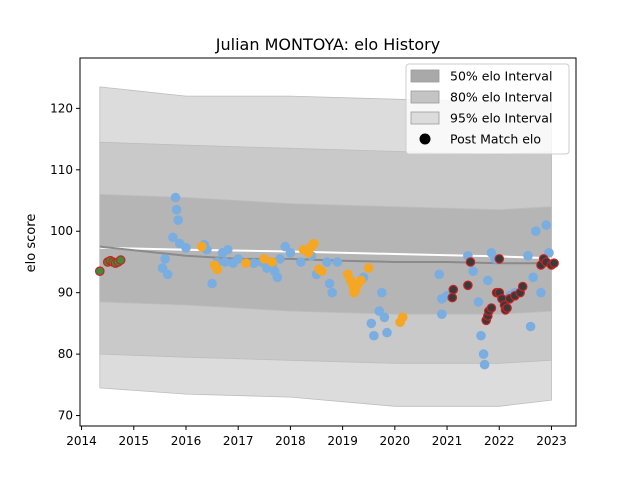  What do you see at coordinates (186, 441) in the screenshot?
I see `x-tick-label: 2016` at bounding box center [186, 441].